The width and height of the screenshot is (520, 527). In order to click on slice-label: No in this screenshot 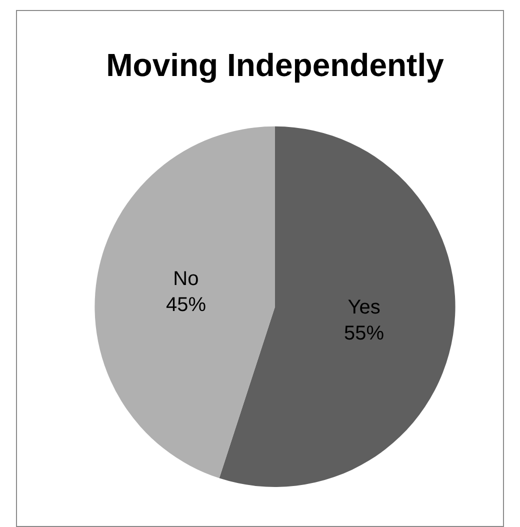, I will do `click(186, 279)`.